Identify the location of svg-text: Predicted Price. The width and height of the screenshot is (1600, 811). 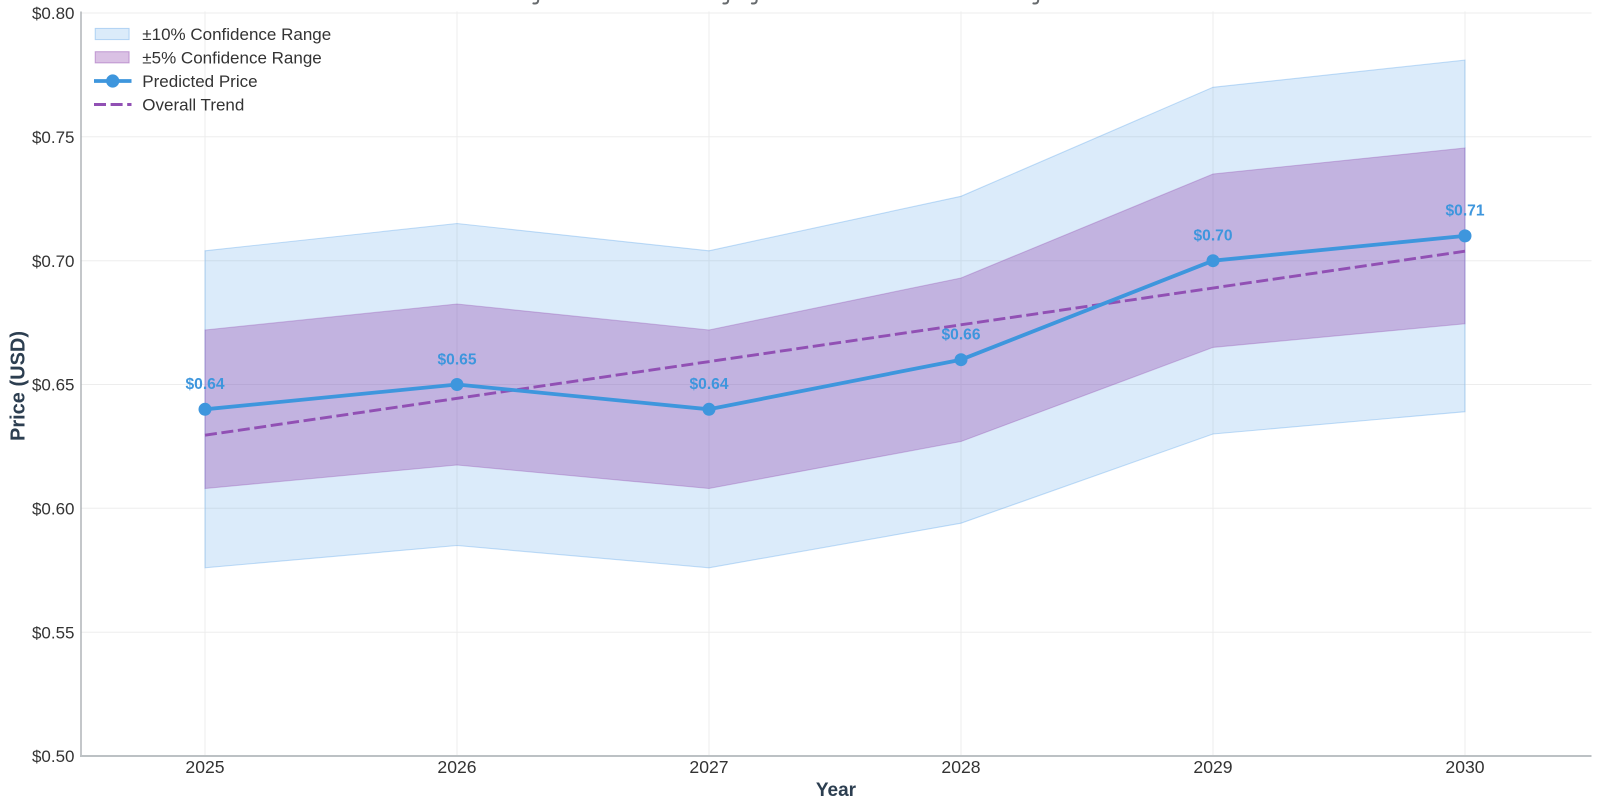
(199, 81).